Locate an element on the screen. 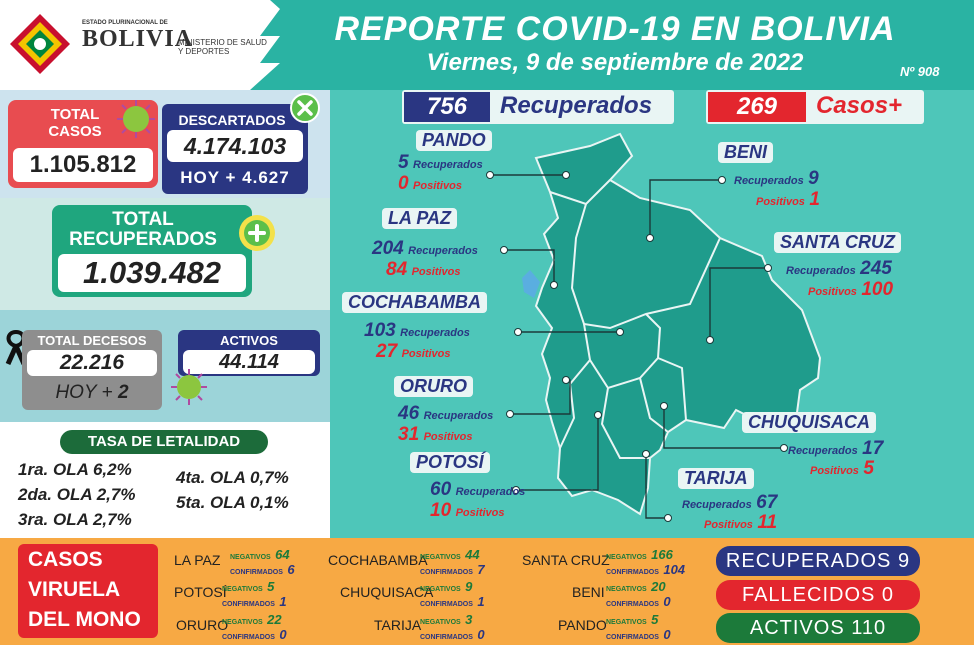  daily-casos-label: Casos+ is located at coordinates (859, 105).